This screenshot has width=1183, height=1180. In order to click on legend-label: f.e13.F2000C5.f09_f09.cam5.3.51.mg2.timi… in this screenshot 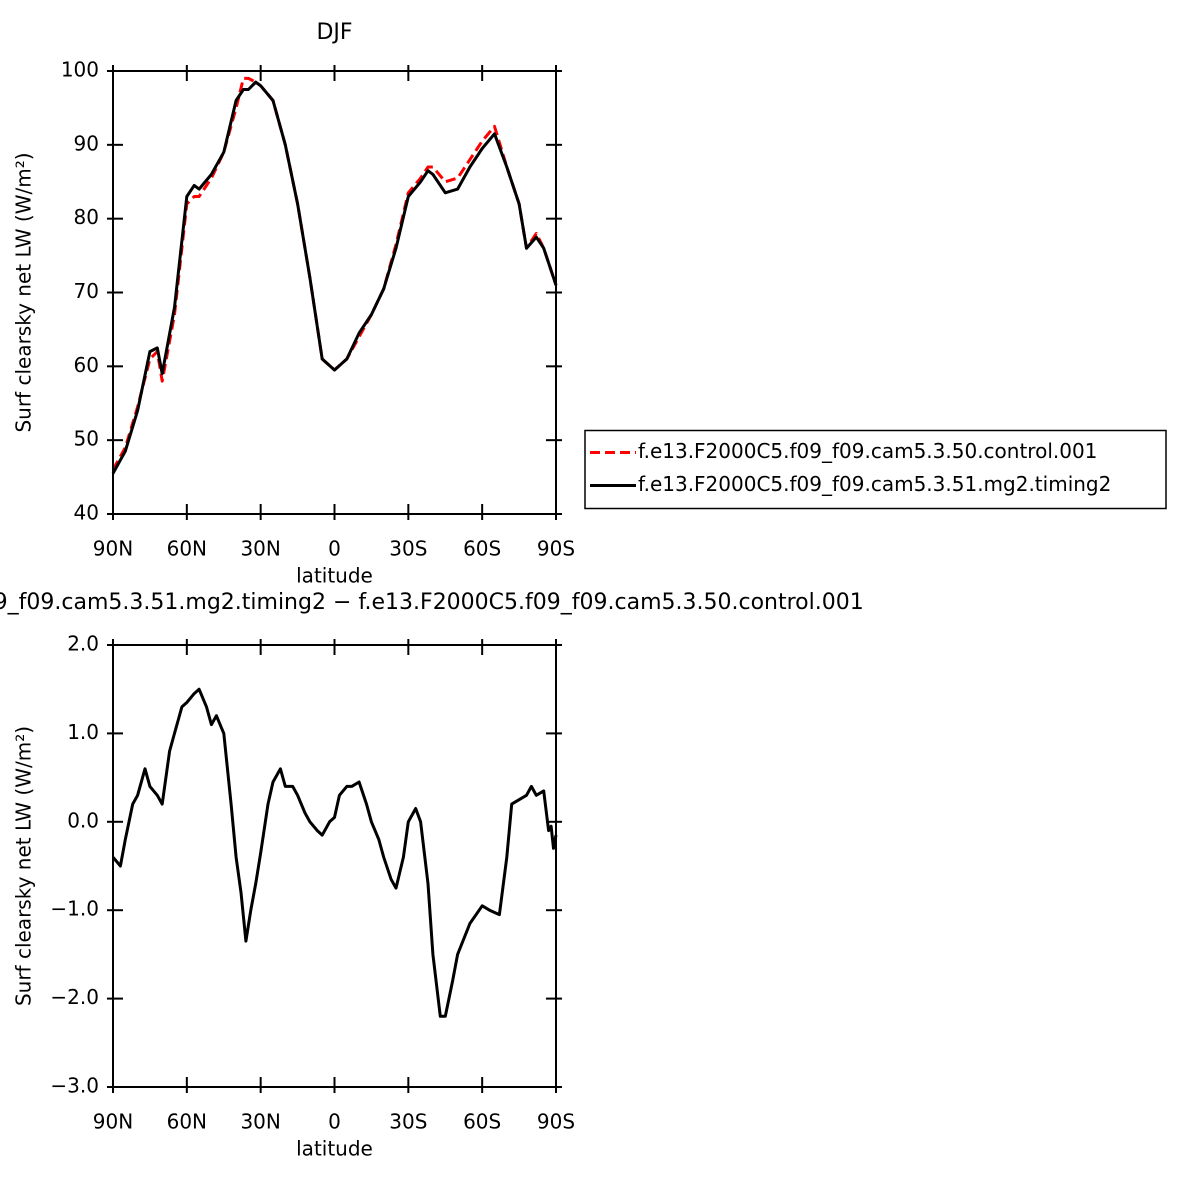, I will do `click(874, 484)`.